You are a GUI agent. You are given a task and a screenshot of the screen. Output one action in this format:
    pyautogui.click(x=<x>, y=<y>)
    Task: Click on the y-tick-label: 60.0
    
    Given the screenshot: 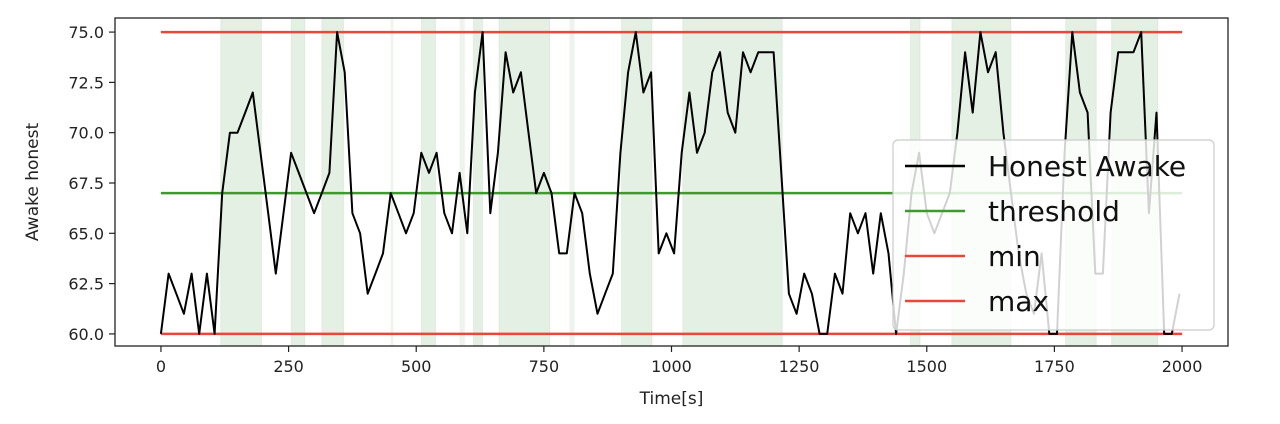 What is the action you would take?
    pyautogui.click(x=86, y=334)
    